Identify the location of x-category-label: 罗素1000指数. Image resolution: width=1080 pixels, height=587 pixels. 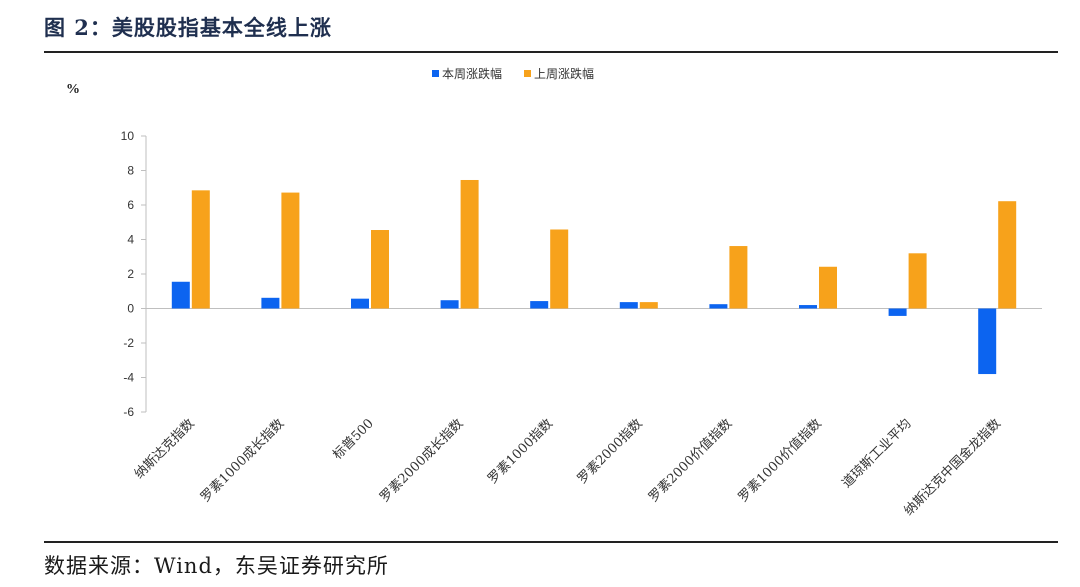
(520, 451).